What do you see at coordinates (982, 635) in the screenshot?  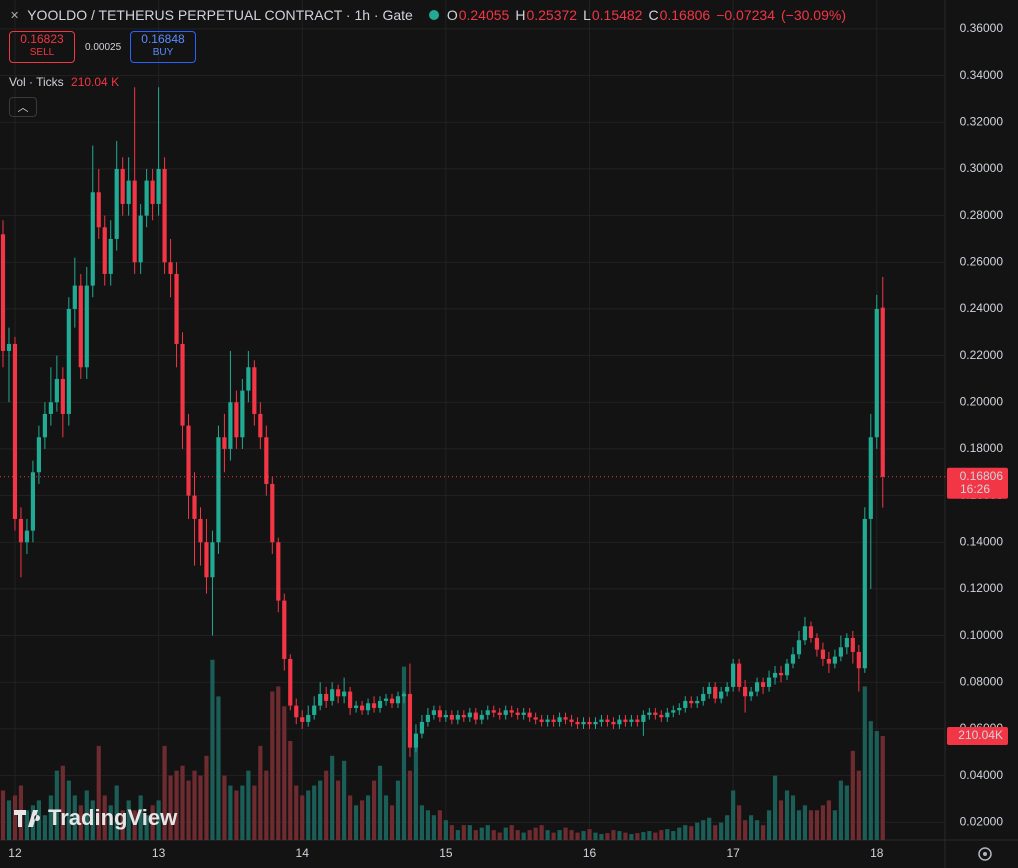 I see `y-tick-label: 0.10000` at bounding box center [982, 635].